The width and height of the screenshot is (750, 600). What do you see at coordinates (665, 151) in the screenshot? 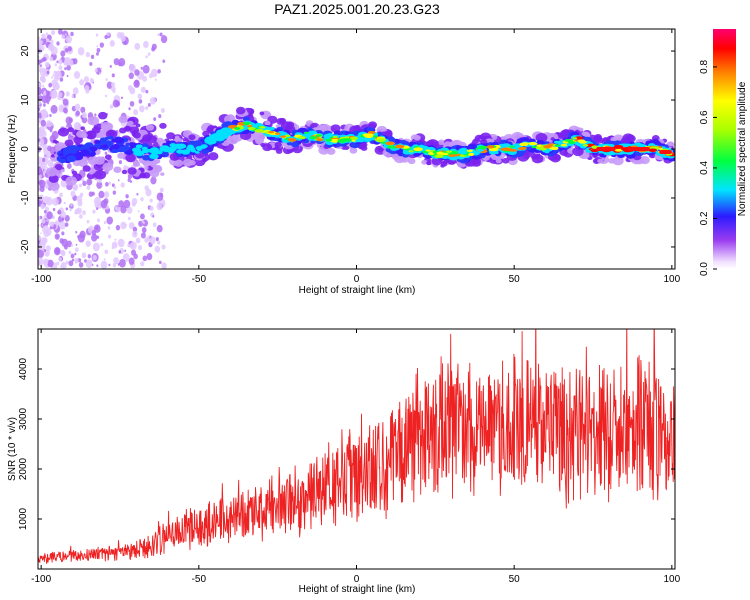
I see `peak-streak` at bounding box center [665, 151].